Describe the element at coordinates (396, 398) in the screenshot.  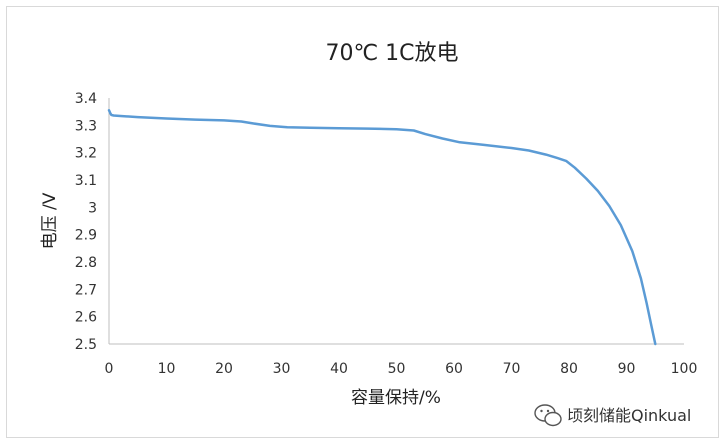
I see `x-axis-label: 容量保持/%` at that location.